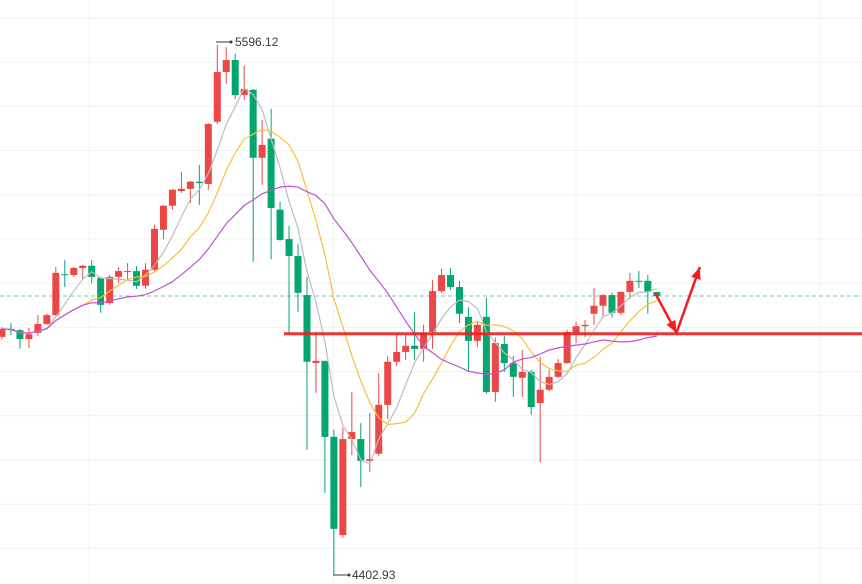 This screenshot has width=862, height=584. Describe the element at coordinates (349, 575) in the screenshot. I see `low-marker-dot` at that location.